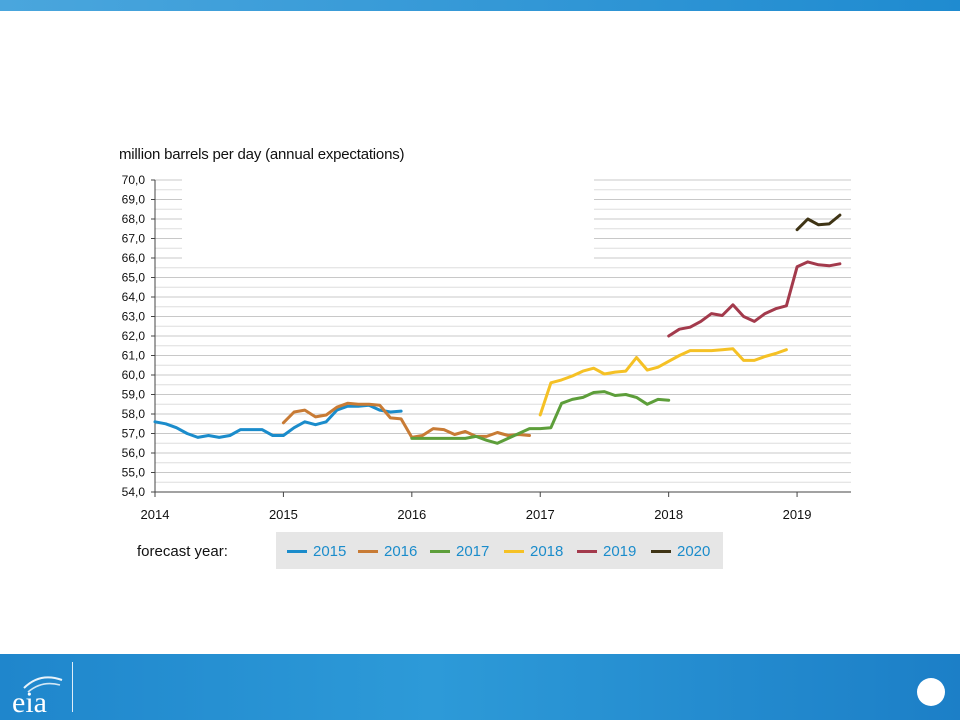 This screenshot has width=960, height=720. I want to click on y-tick-label: 63,0, so click(134, 317).